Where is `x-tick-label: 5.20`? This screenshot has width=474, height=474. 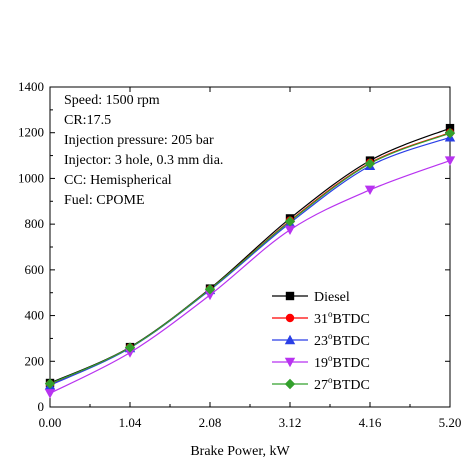 x-tick-label: 5.20 is located at coordinates (450, 422).